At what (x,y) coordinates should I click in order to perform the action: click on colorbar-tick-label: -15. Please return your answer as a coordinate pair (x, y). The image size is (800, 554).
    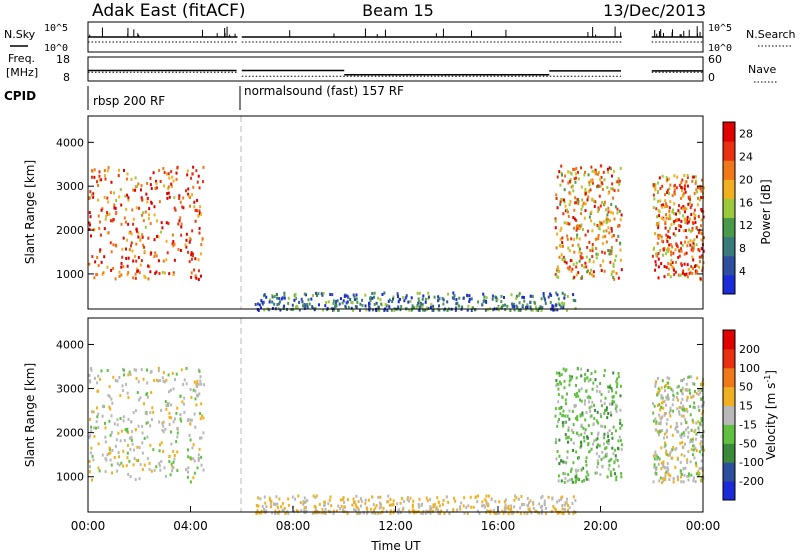
    Looking at the image, I should click on (748, 424).